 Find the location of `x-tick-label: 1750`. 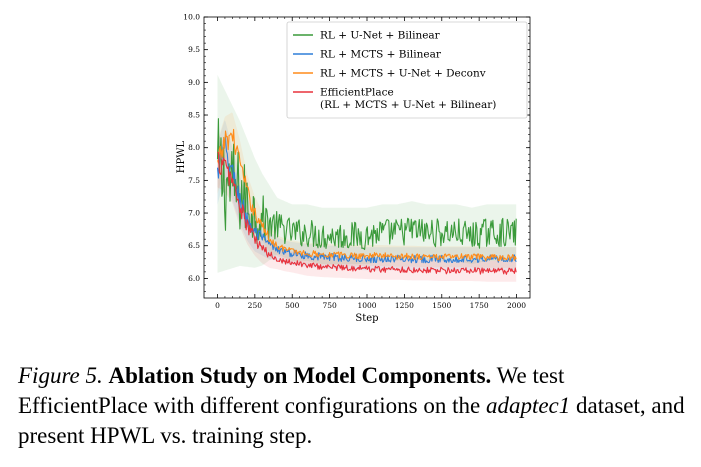

x-tick-label: 1750 is located at coordinates (479, 305).